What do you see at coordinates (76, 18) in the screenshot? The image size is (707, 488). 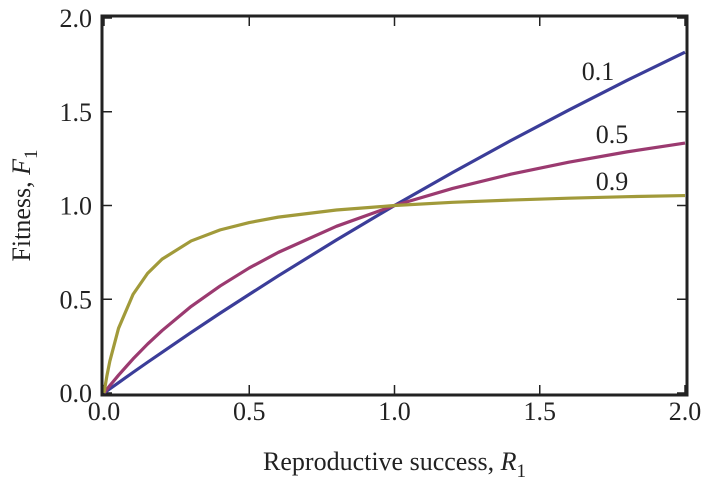 I see `y-tick-label: 2.0` at bounding box center [76, 18].